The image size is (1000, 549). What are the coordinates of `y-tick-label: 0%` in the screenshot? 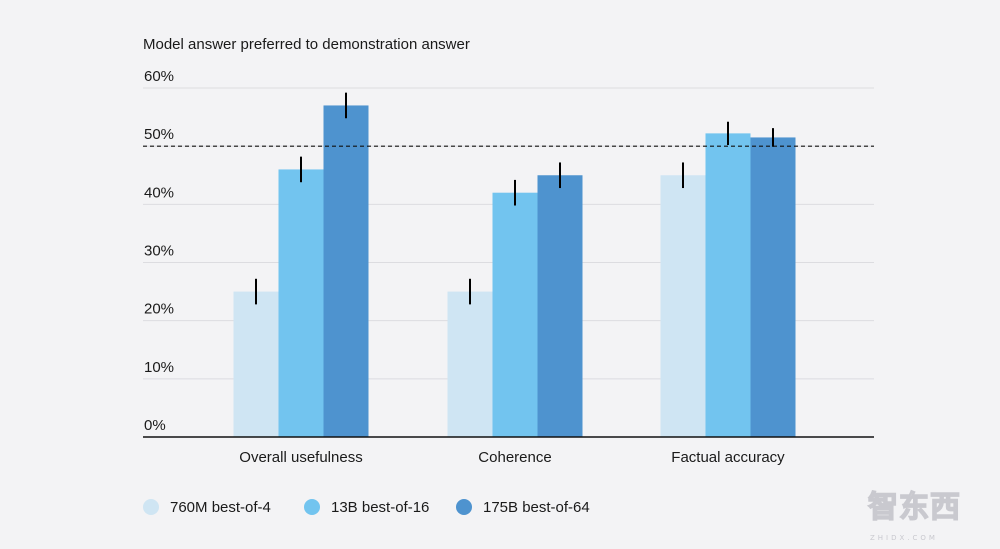 It's located at (155, 425).